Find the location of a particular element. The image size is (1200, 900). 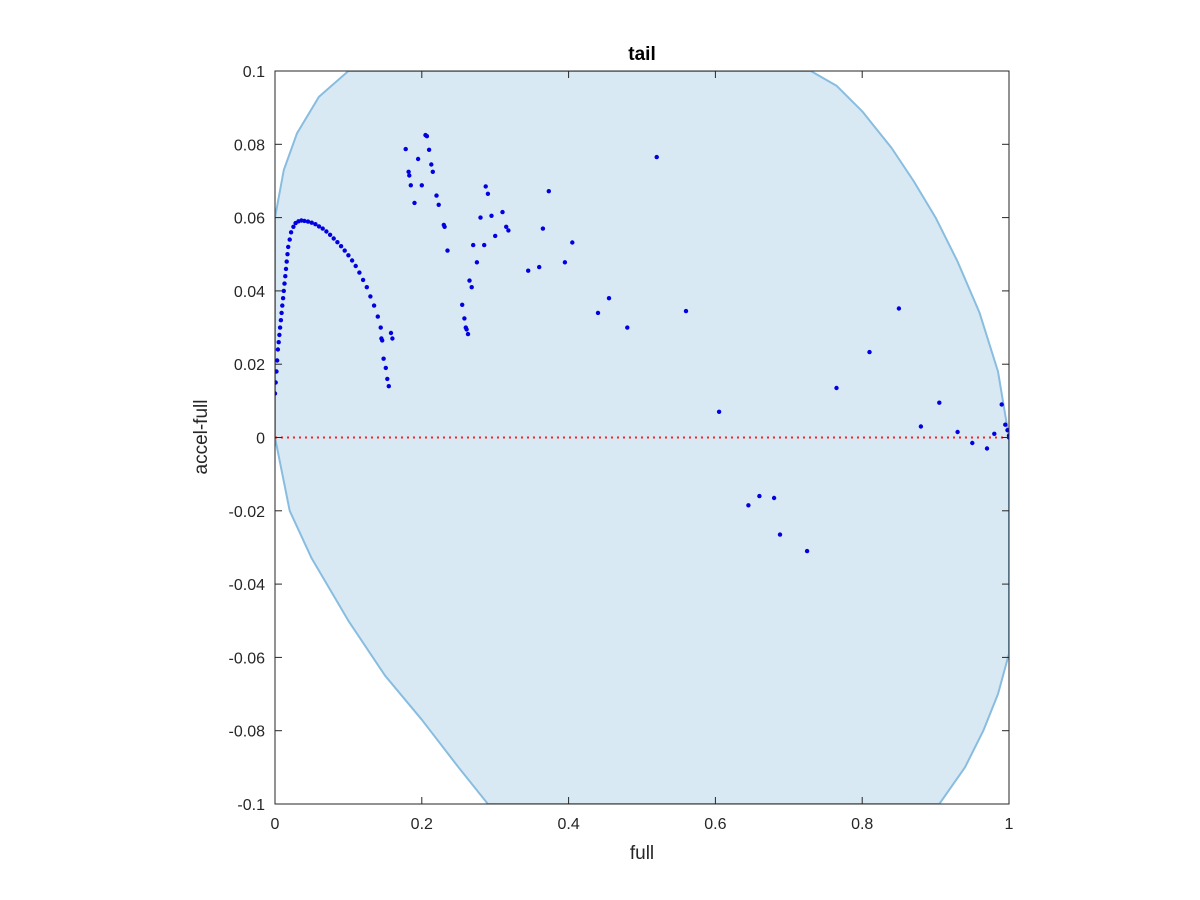

x-tick-label-3: 0.6 is located at coordinates (715, 824).